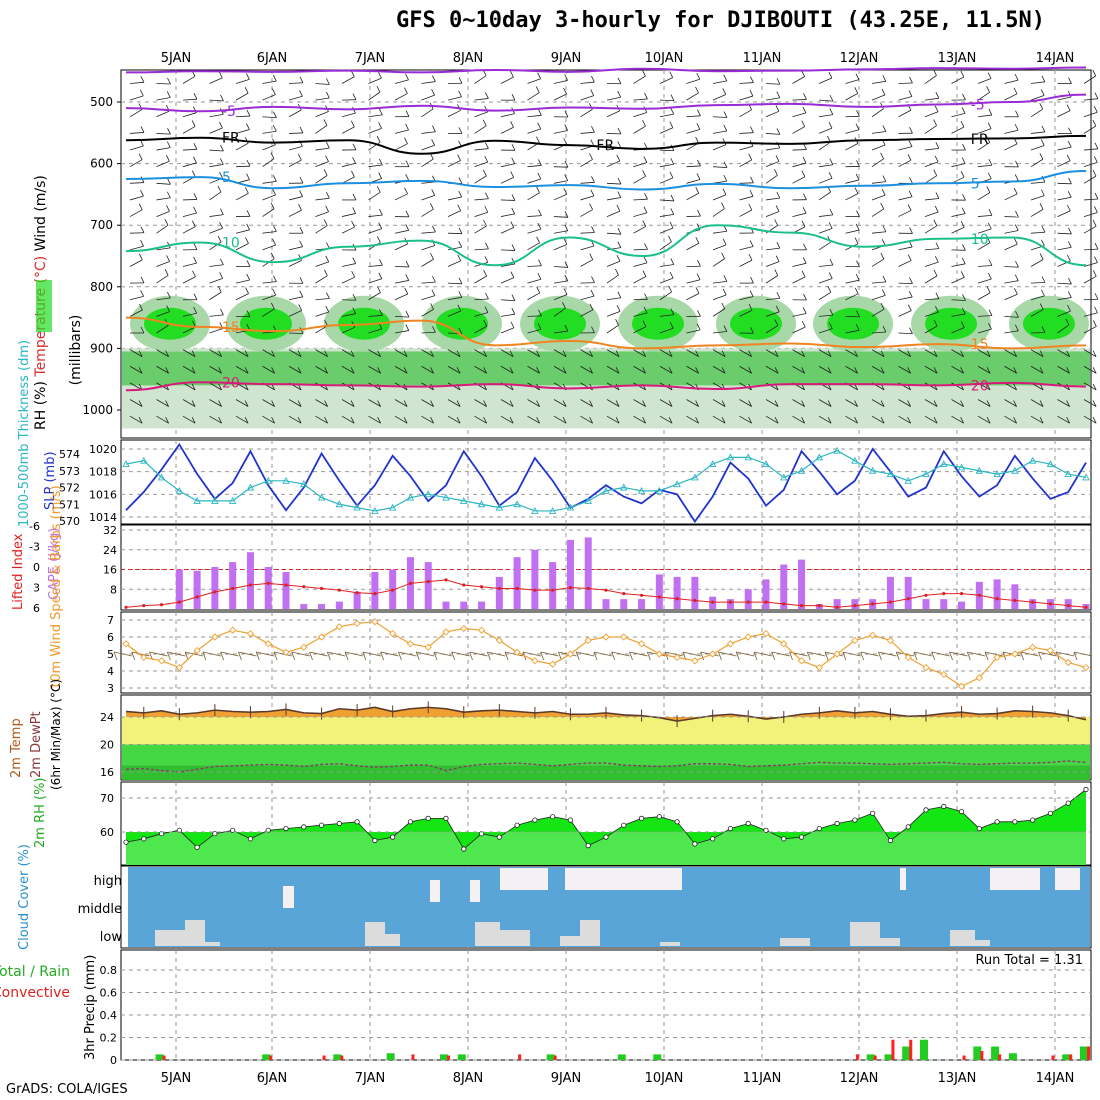 Image resolution: width=1100 pixels, height=1100 pixels. I want to click on low-cloud-block, so click(515, 938).